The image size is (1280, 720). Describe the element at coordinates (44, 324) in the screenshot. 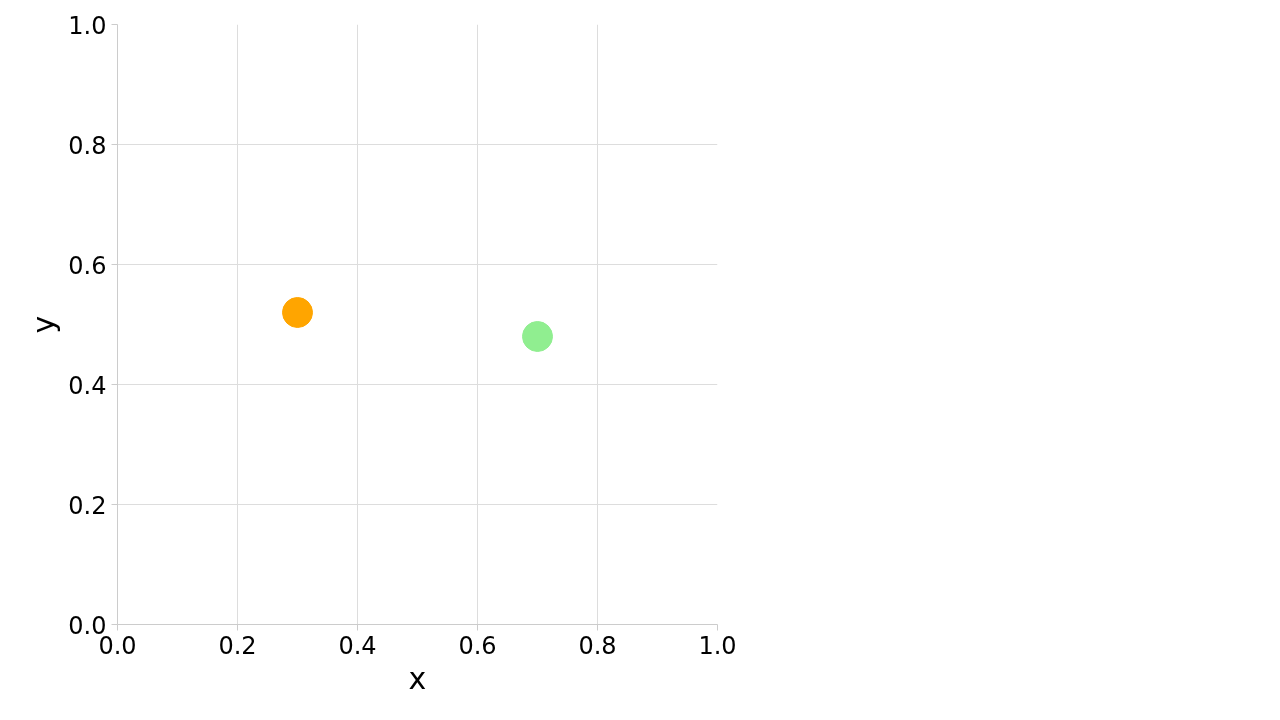

I see `y-axis-title: y` at that location.